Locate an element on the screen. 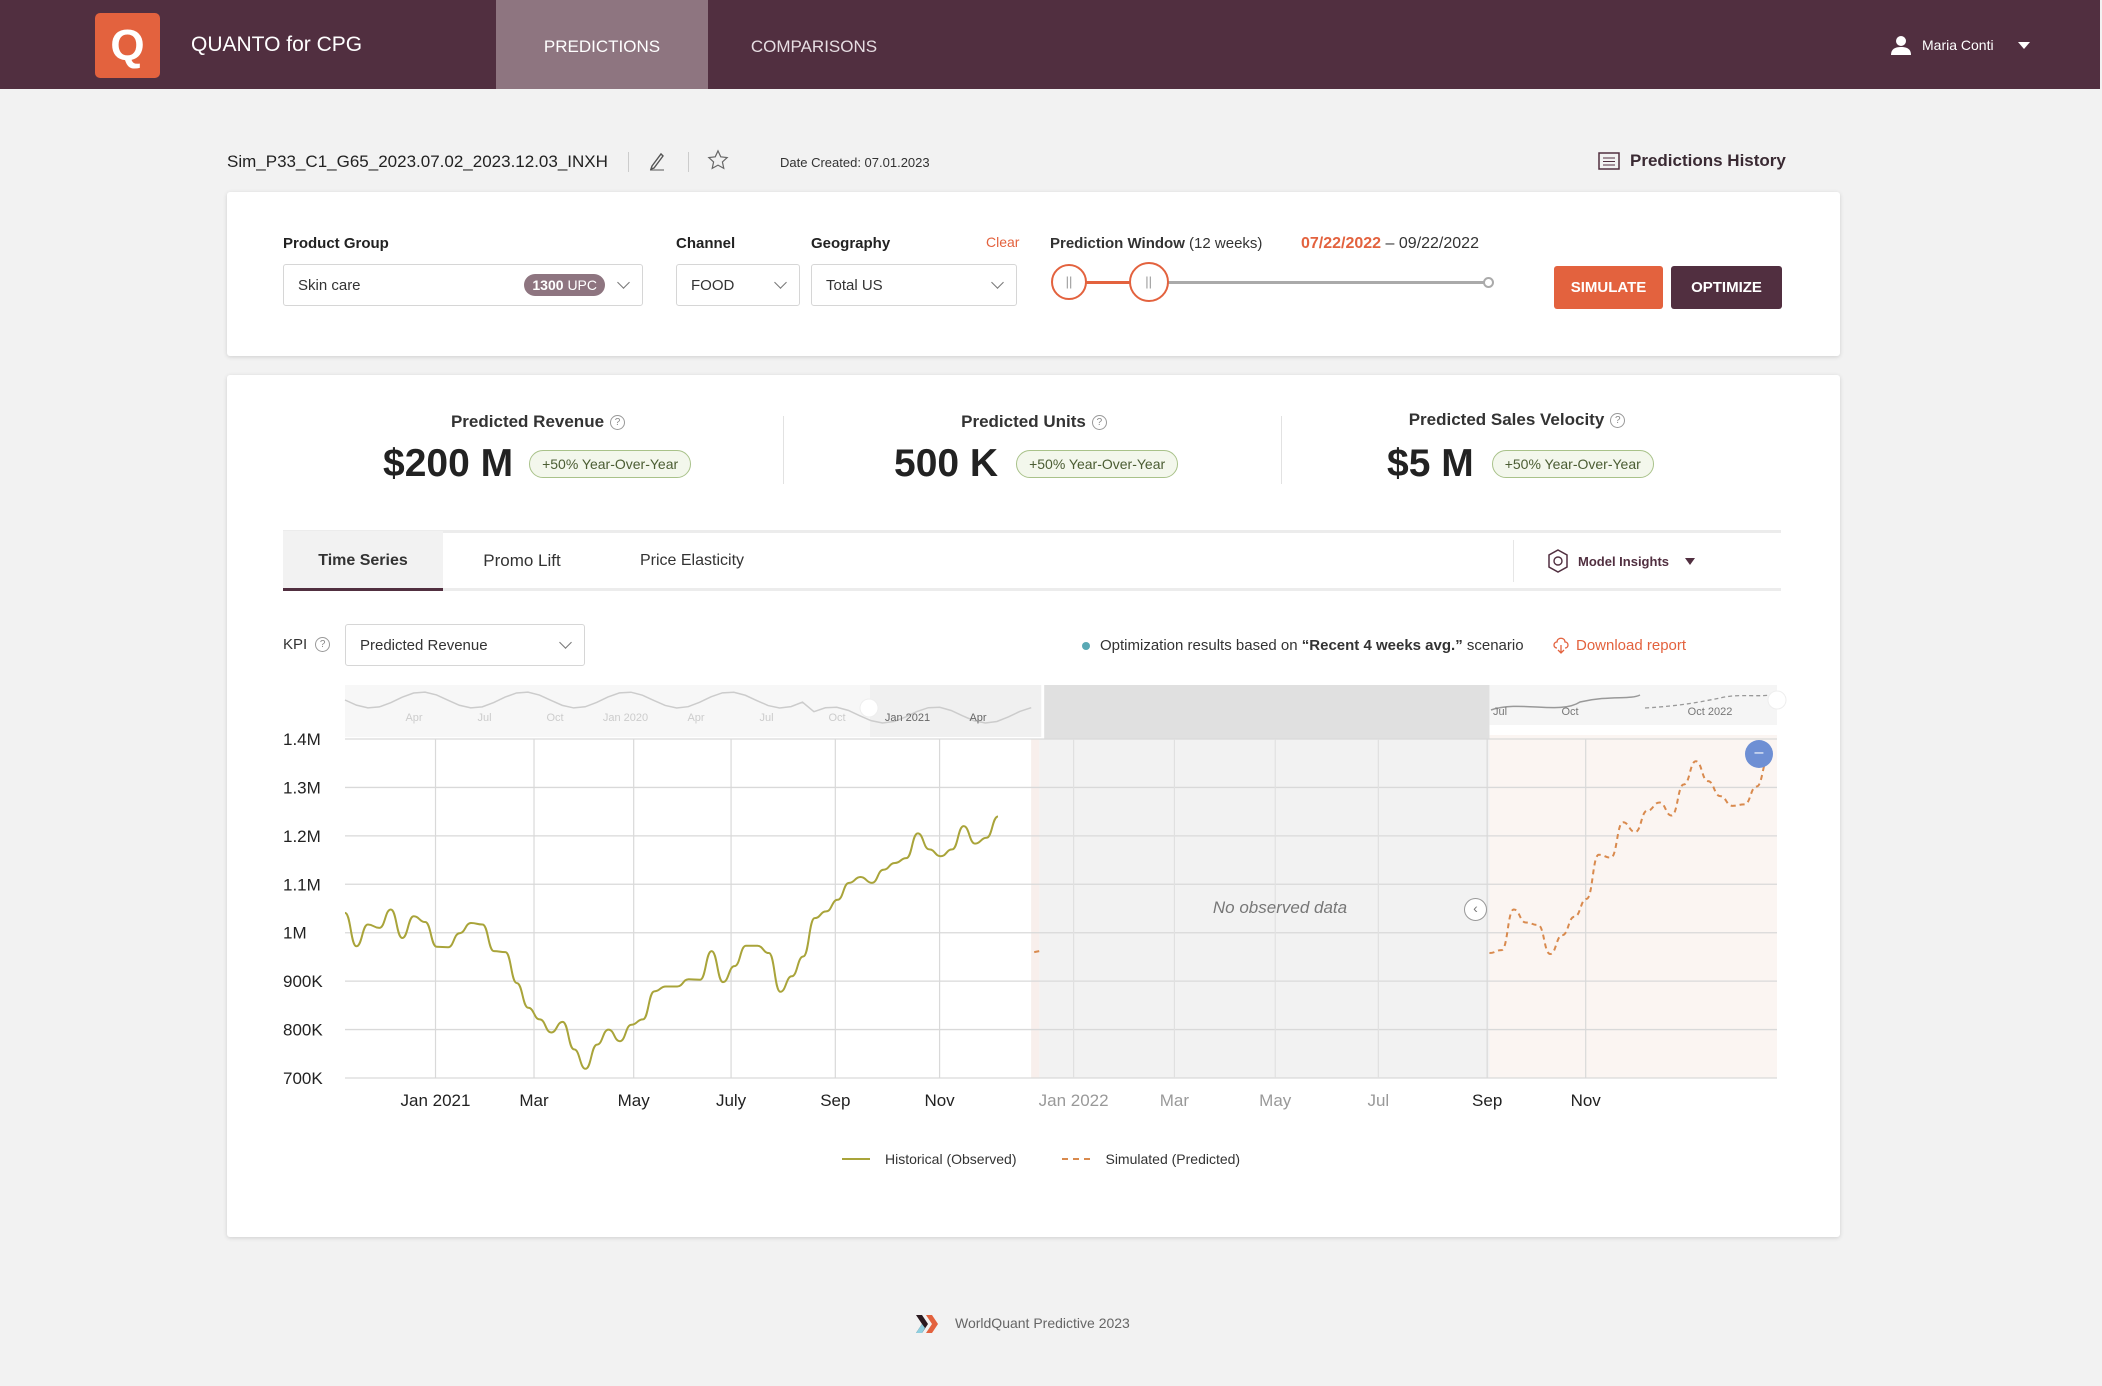 Image resolution: width=2102 pixels, height=1386 pixels. navigator-tick-label: Oct is located at coordinates (1569, 712).